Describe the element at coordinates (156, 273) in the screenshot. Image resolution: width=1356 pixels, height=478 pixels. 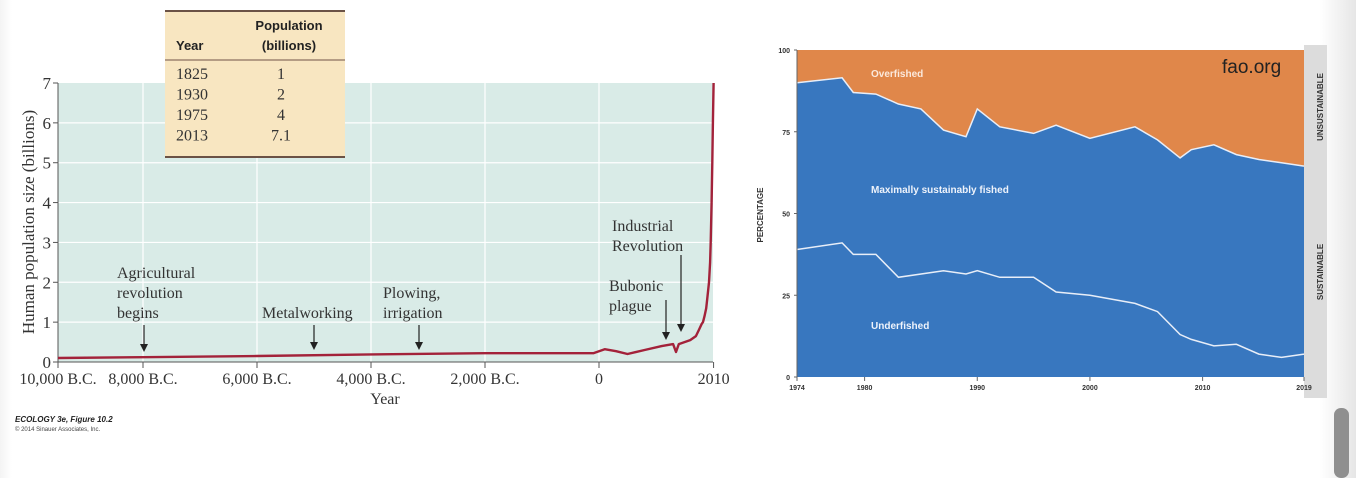
I see `annotation-text: Agricultural` at that location.